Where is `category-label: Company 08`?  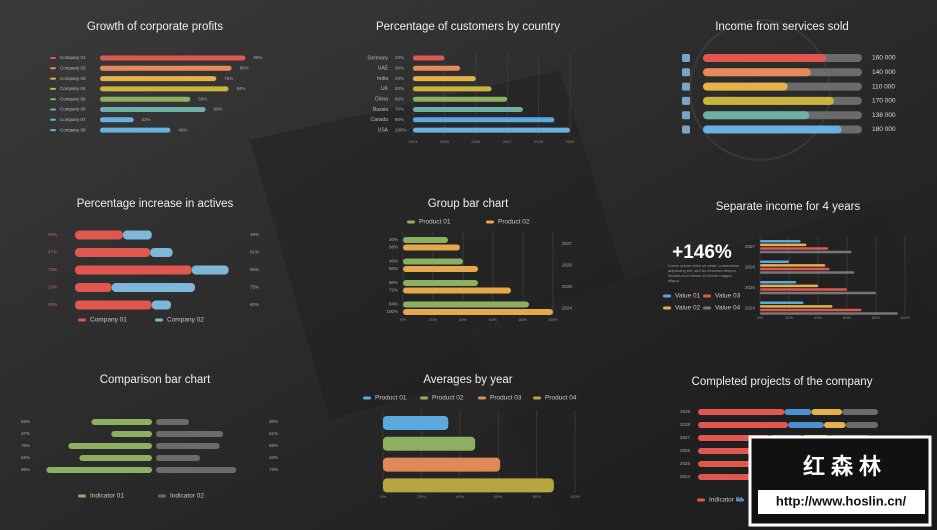 category-label: Company 08 is located at coordinates (73, 129).